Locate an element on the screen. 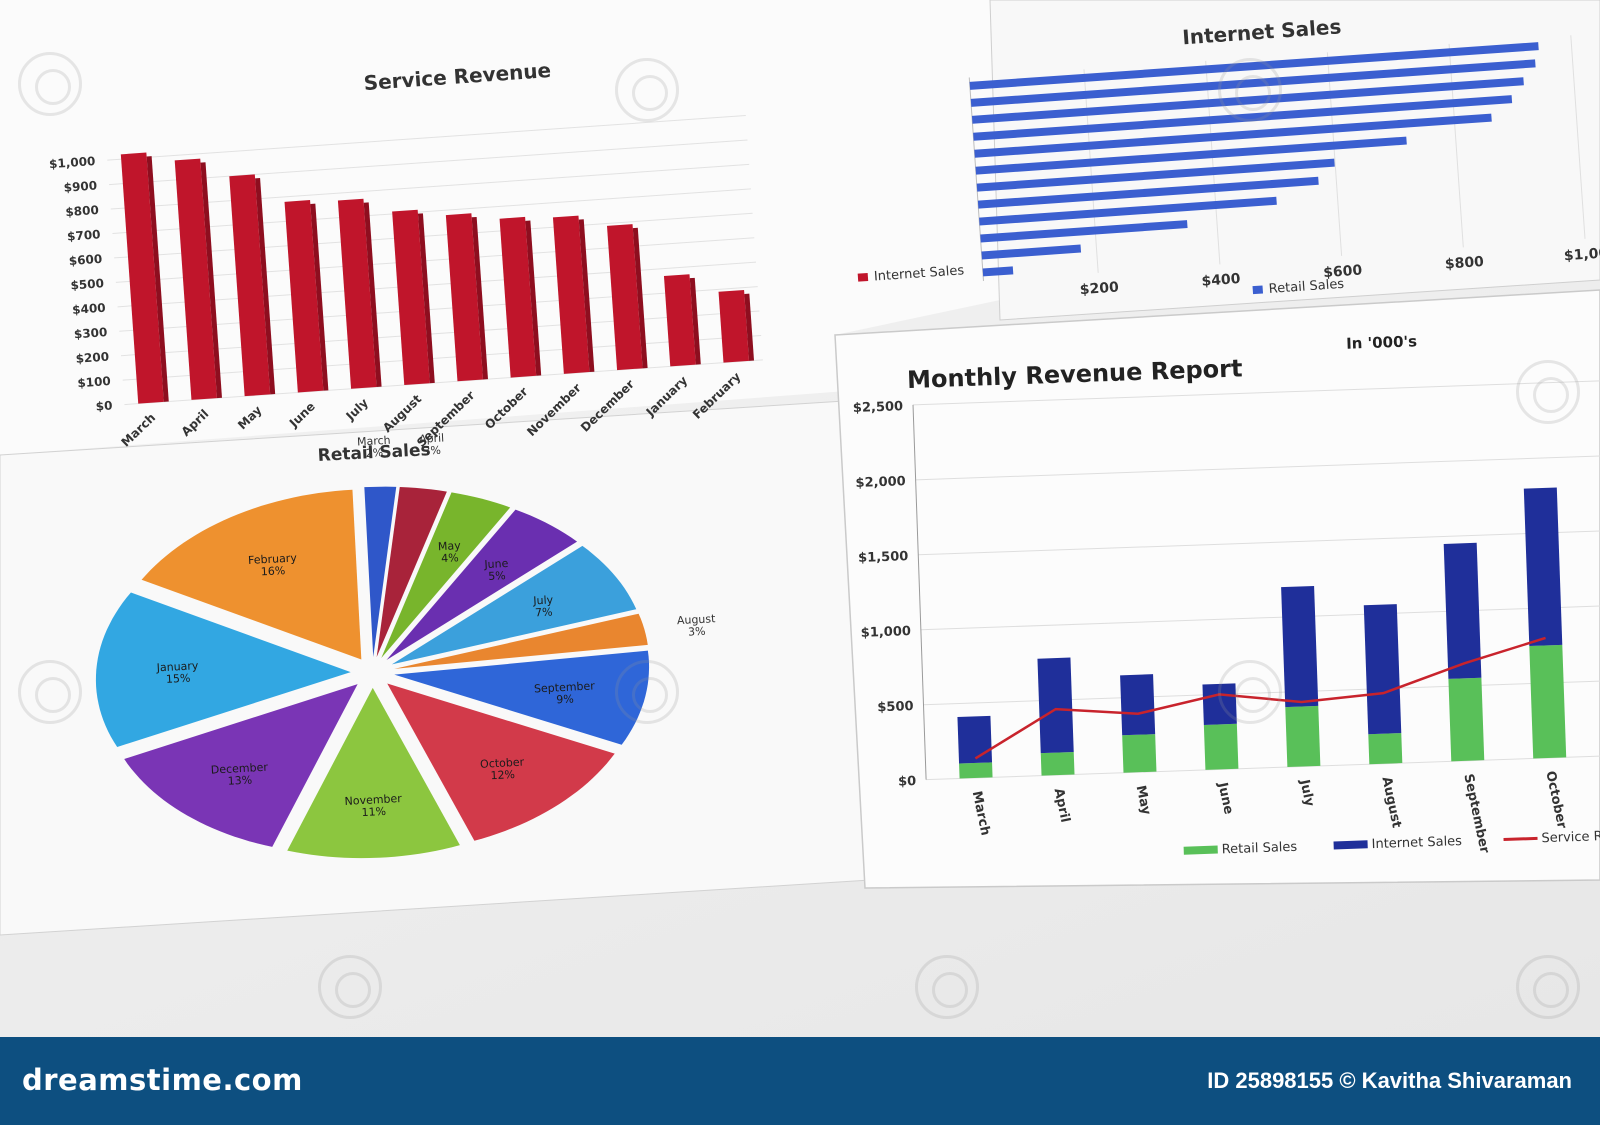 The image size is (1600, 1125). pie-slice-label: April is located at coordinates (432, 439).